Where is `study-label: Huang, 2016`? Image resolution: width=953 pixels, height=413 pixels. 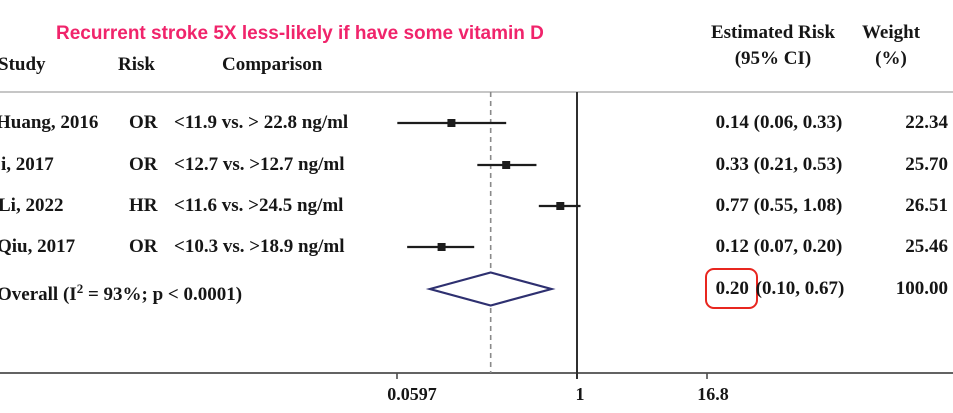 study-label: Huang, 2016 is located at coordinates (49, 122).